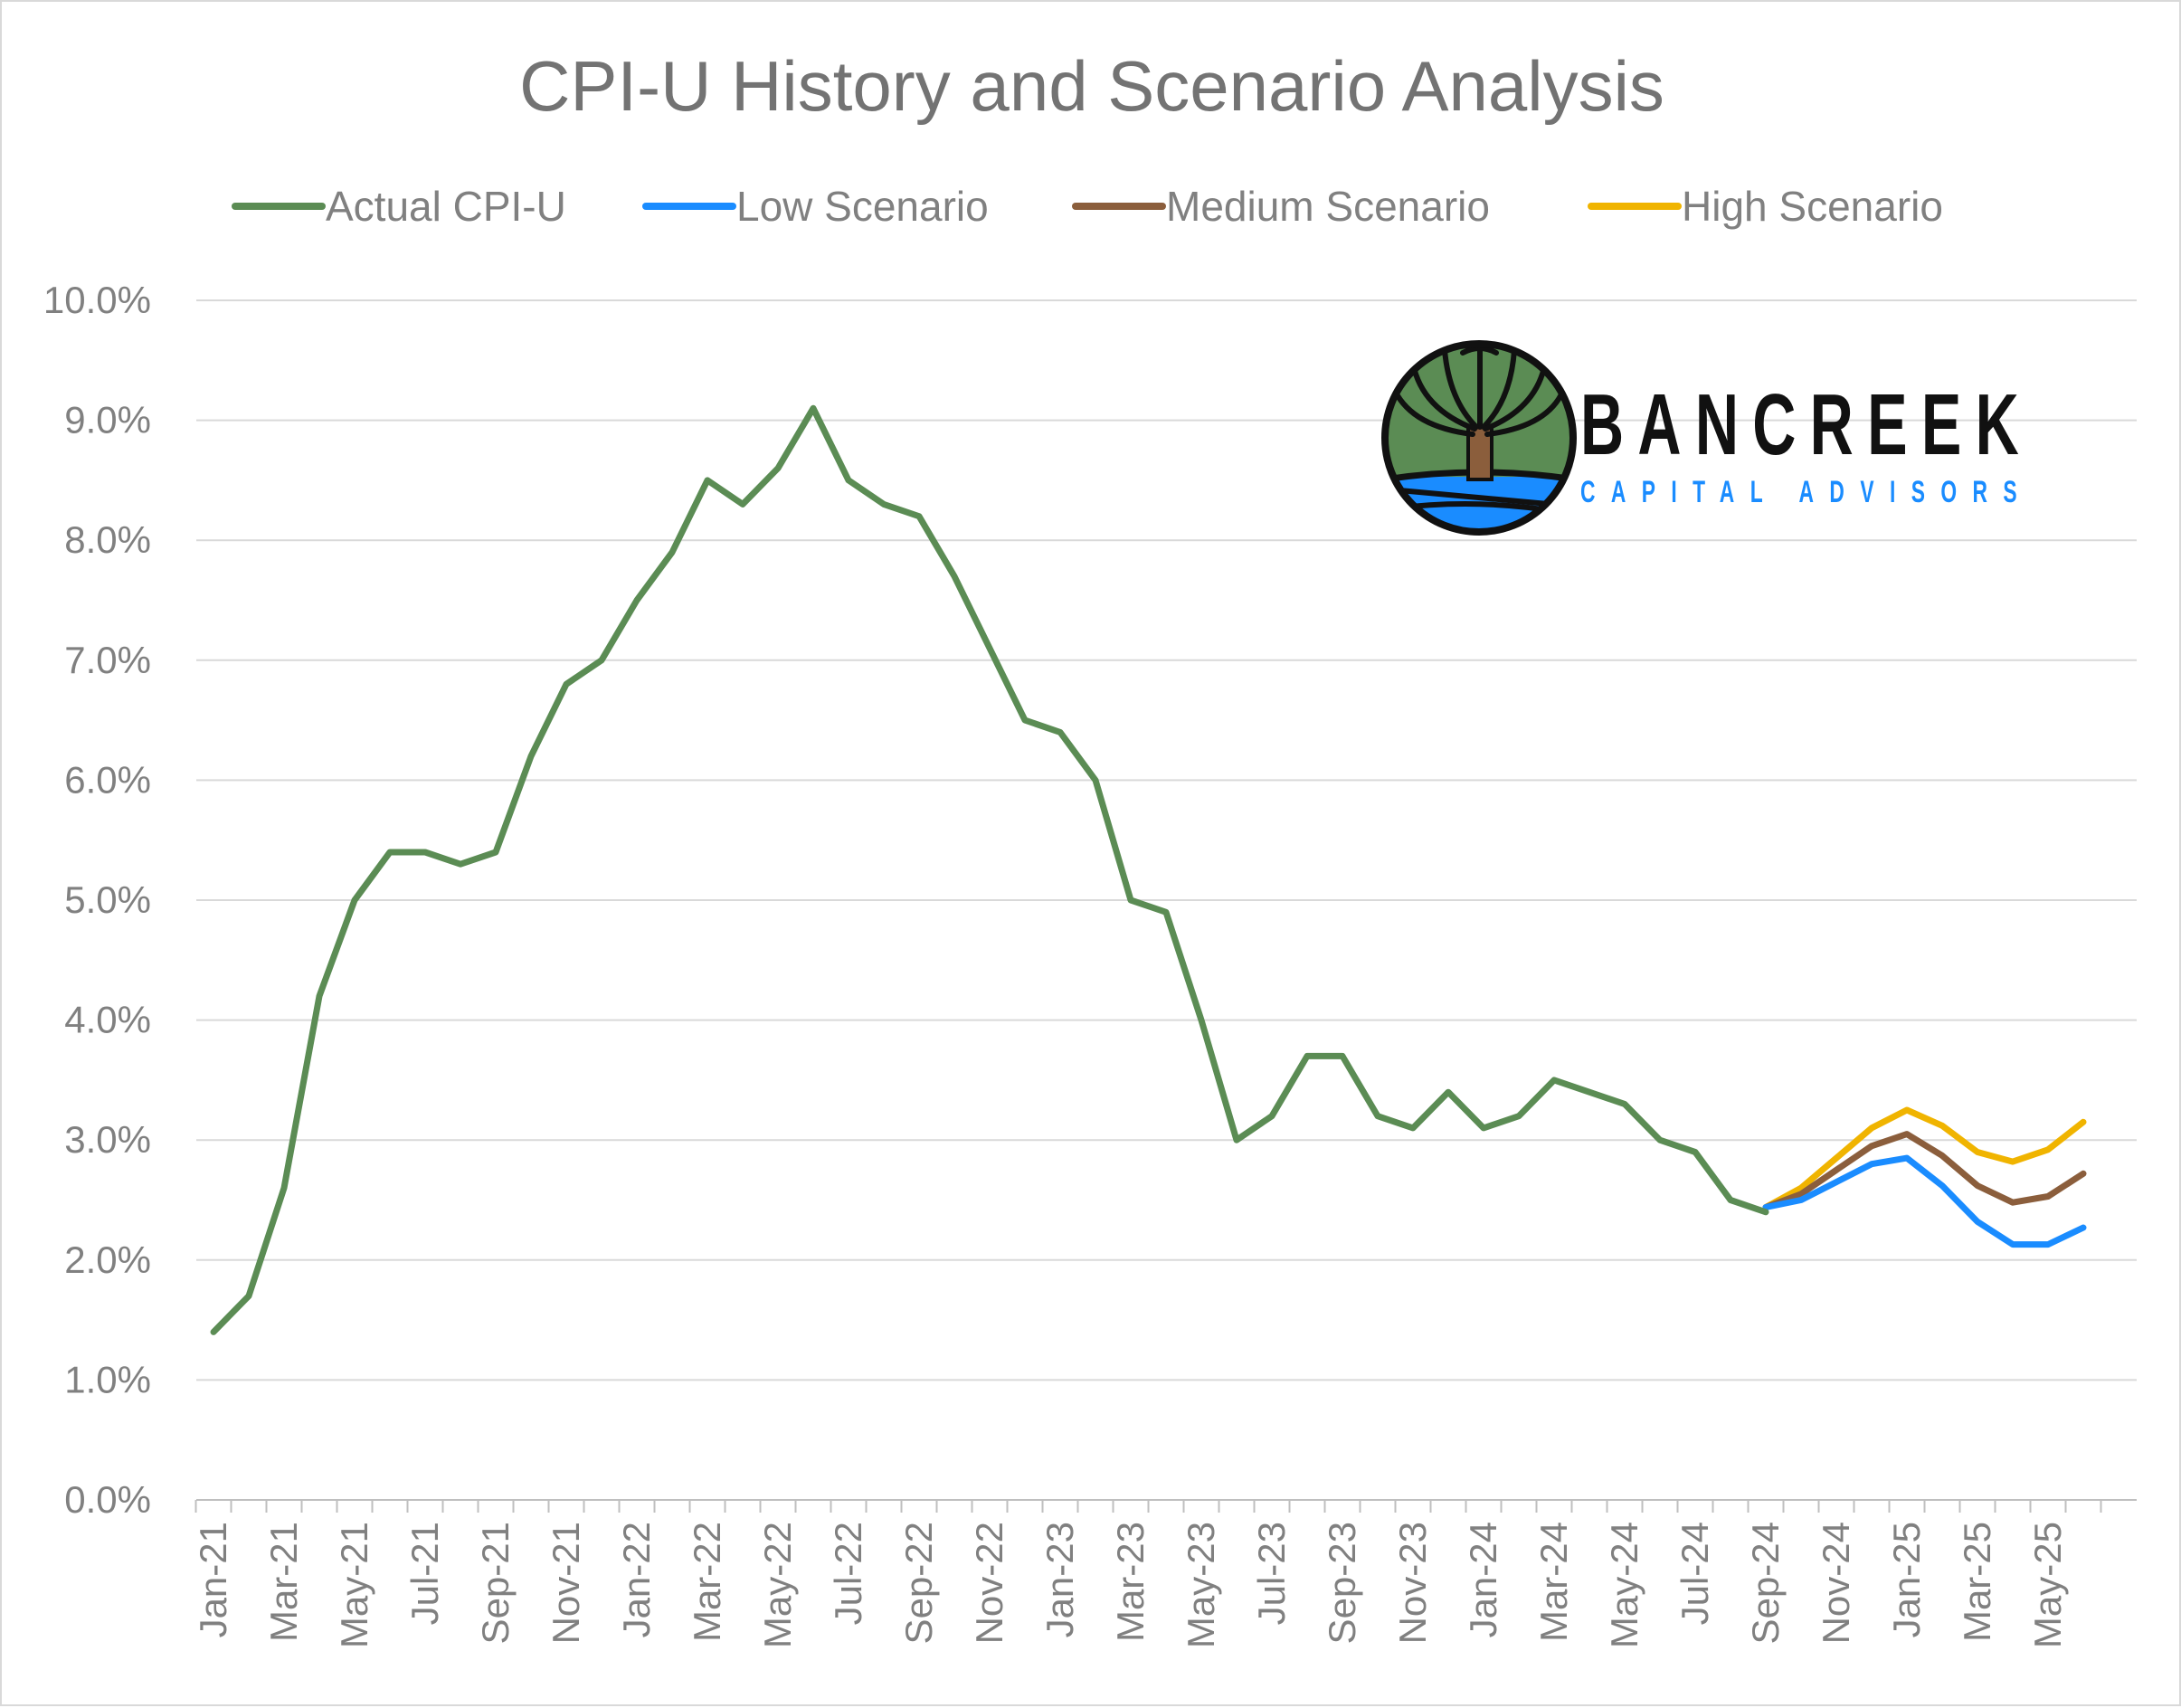 The width and height of the screenshot is (2181, 1708). Describe the element at coordinates (284, 1582) in the screenshot. I see `x-tick-label: Mar-21` at that location.